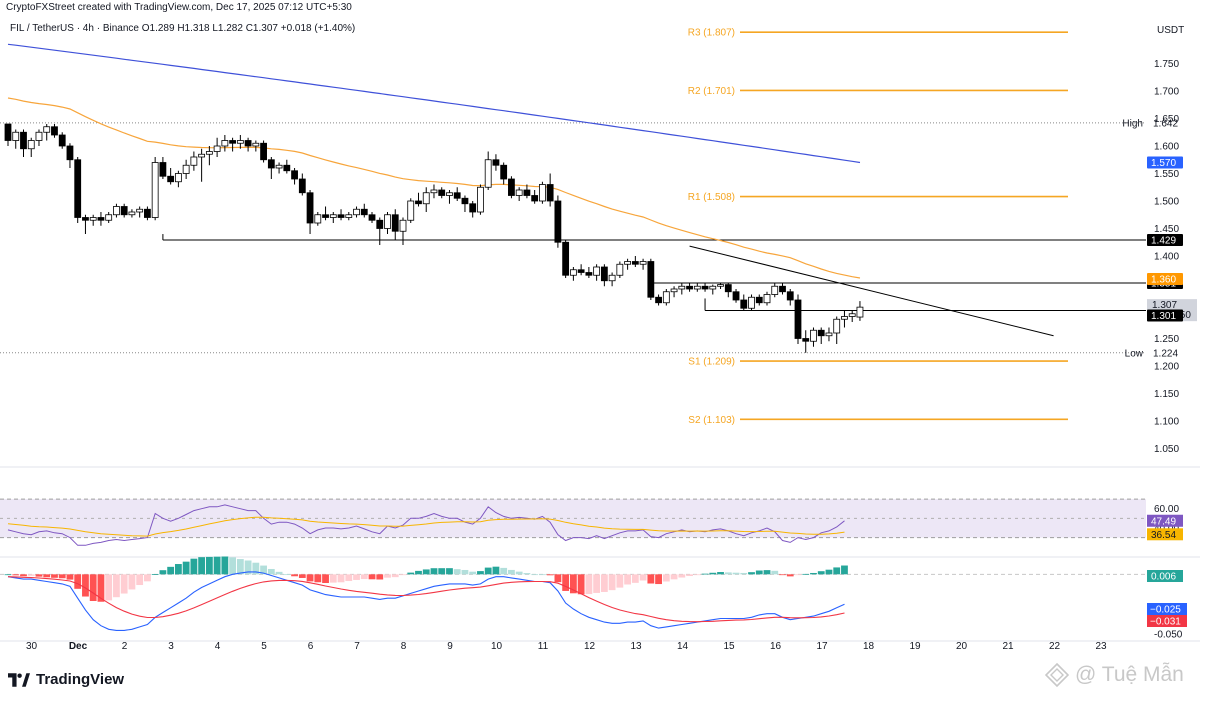 The height and width of the screenshot is (701, 1206). Describe the element at coordinates (1167, 621) in the screenshot. I see `signal-line-tag: −0.031` at that location.